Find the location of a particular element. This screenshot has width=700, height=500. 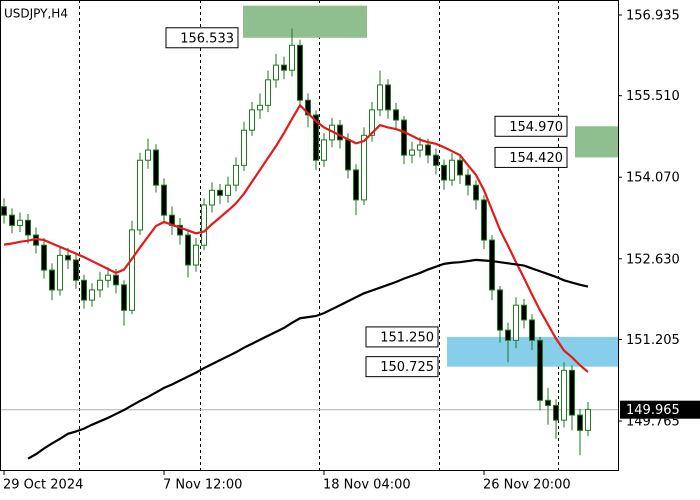

x-tick-label: 29 Oct 2024 is located at coordinates (43, 485).